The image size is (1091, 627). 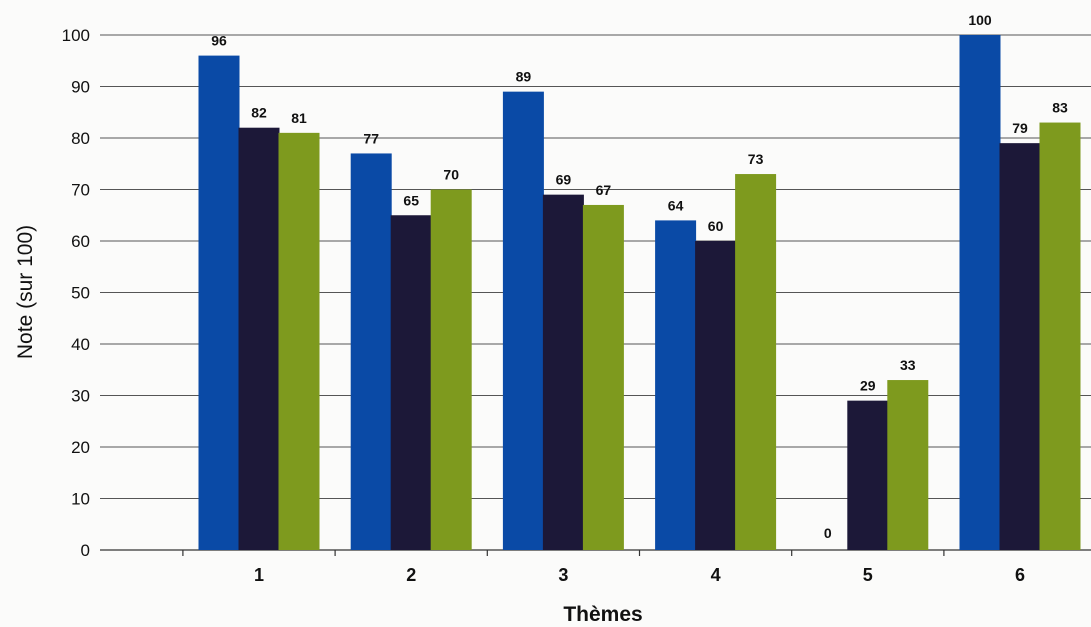 What do you see at coordinates (80, 138) in the screenshot?
I see `y-tick-label: 80` at bounding box center [80, 138].